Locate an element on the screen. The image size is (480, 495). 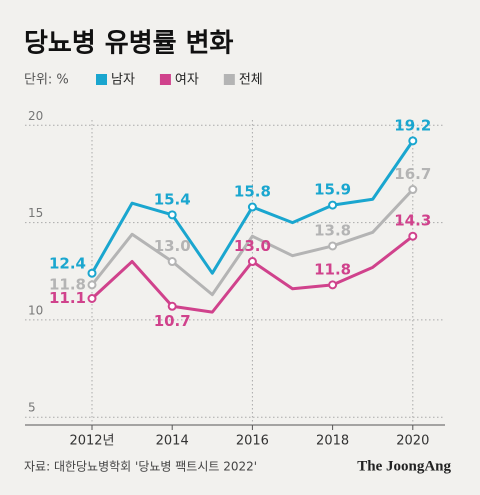
value-label: 13.8 is located at coordinates (332, 230).